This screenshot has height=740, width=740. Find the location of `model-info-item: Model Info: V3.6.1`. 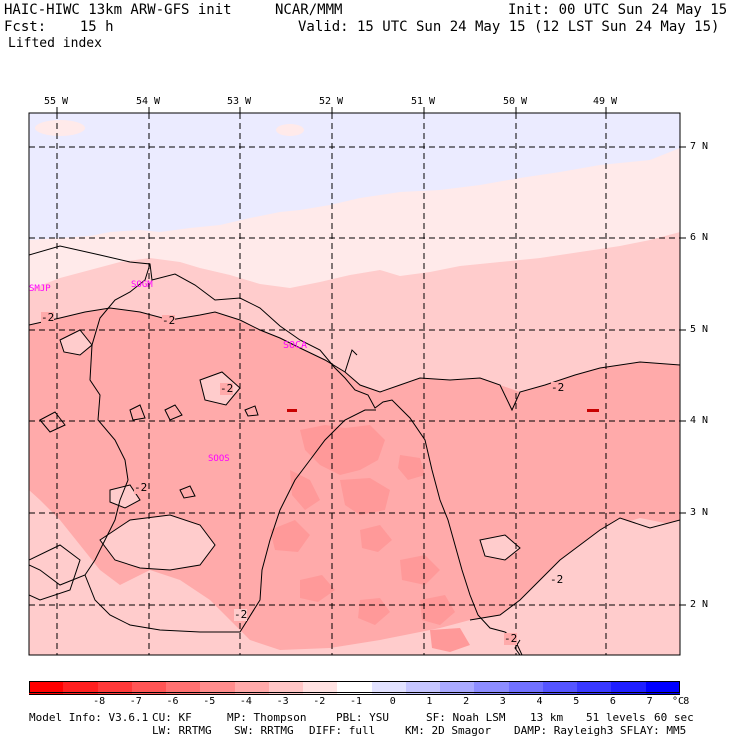

model-info-item: Model Info: V3.6.1 is located at coordinates (89, 717).